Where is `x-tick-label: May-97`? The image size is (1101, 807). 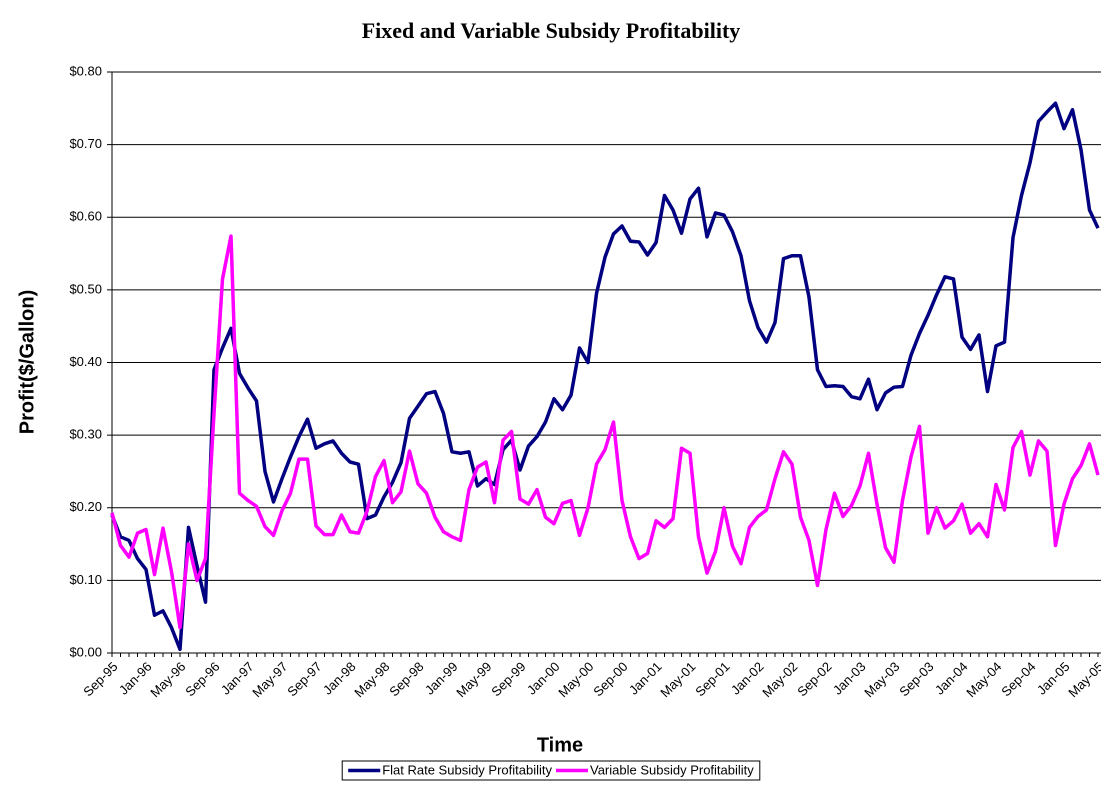 x-tick-label: May-97 is located at coordinates (269, 679).